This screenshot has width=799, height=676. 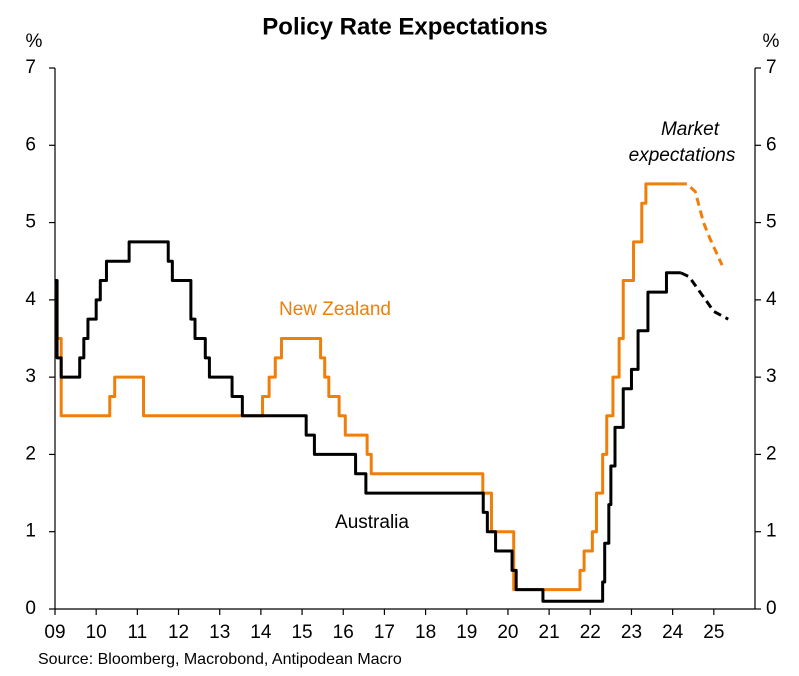 What do you see at coordinates (30, 453) in the screenshot?
I see `y-tick-label: 2` at bounding box center [30, 453].